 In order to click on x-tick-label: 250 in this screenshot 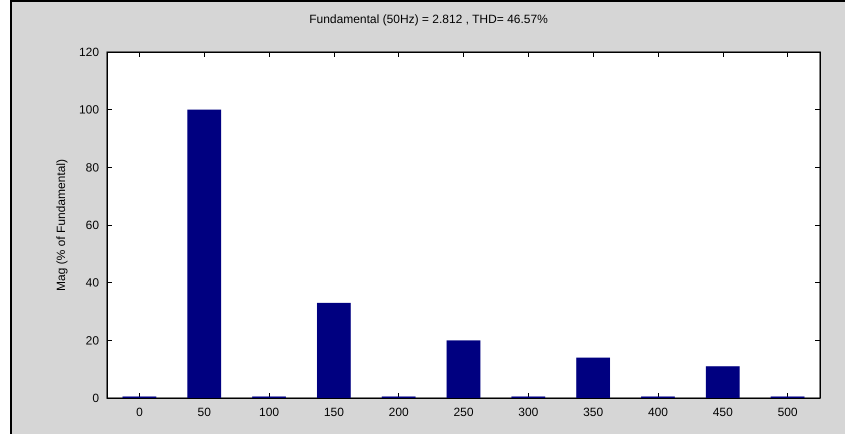, I will do `click(463, 412)`.